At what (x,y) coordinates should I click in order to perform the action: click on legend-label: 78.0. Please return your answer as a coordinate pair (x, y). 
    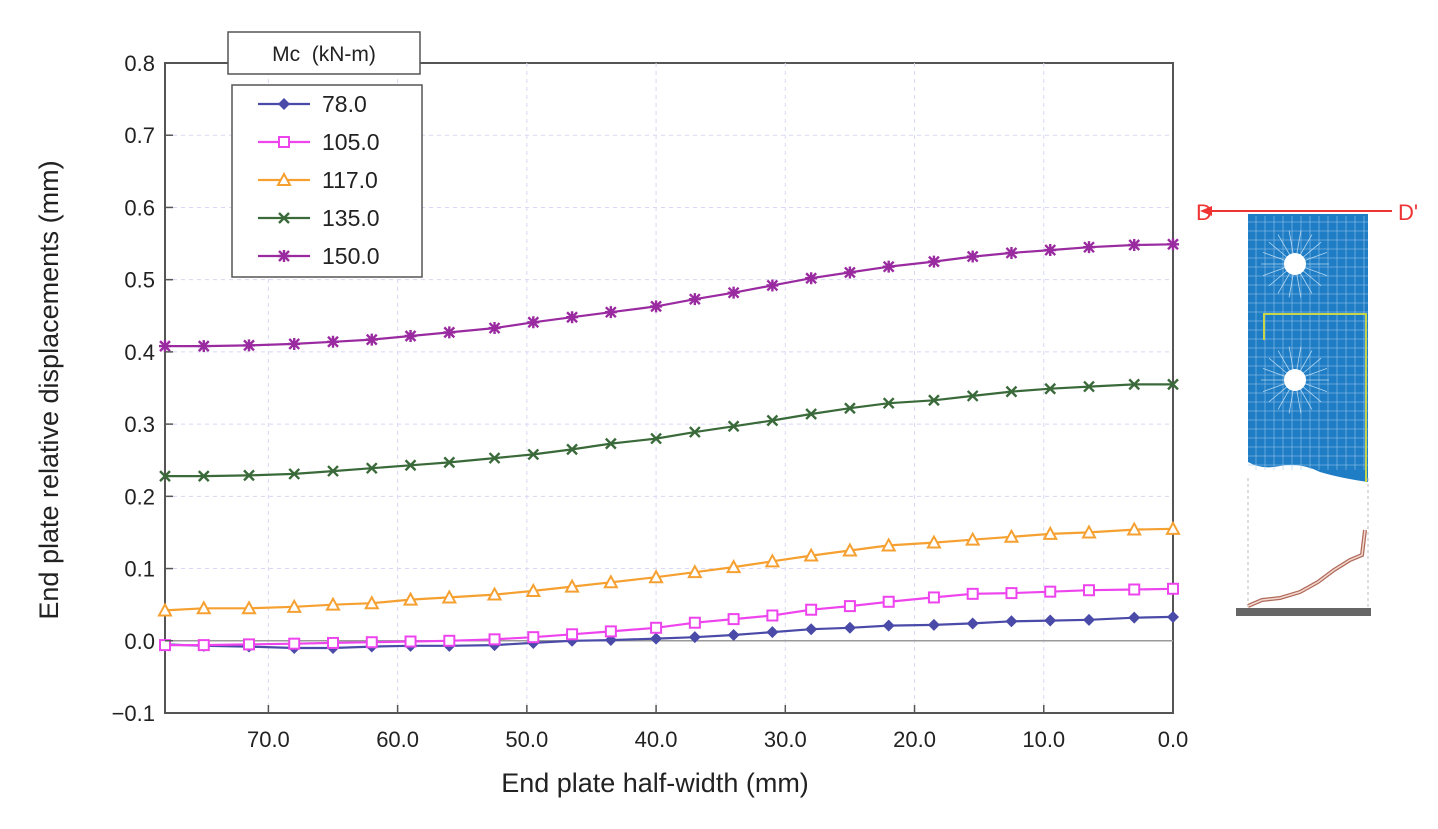
    Looking at the image, I should click on (344, 104).